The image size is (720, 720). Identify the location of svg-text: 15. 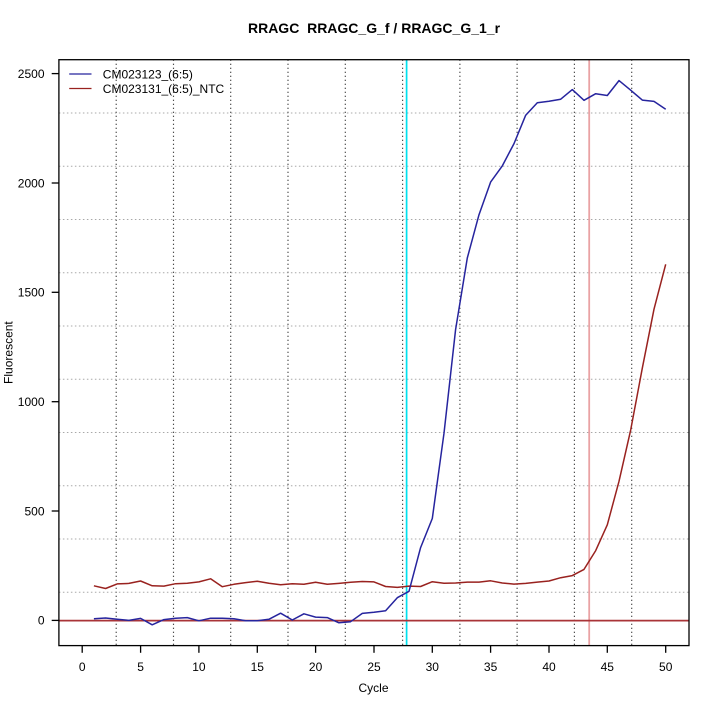
(258, 667).